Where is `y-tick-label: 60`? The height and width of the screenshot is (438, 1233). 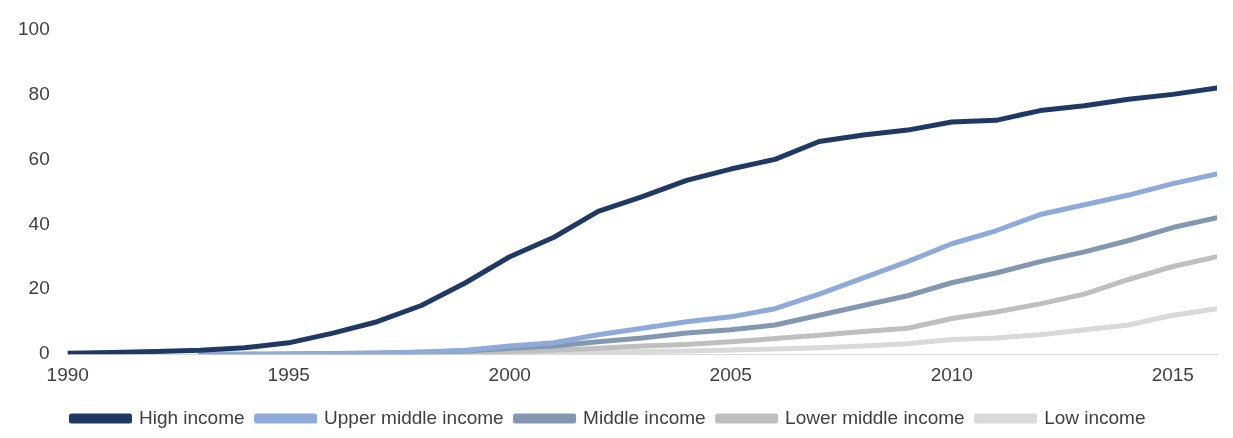
y-tick-label: 60 is located at coordinates (39, 158).